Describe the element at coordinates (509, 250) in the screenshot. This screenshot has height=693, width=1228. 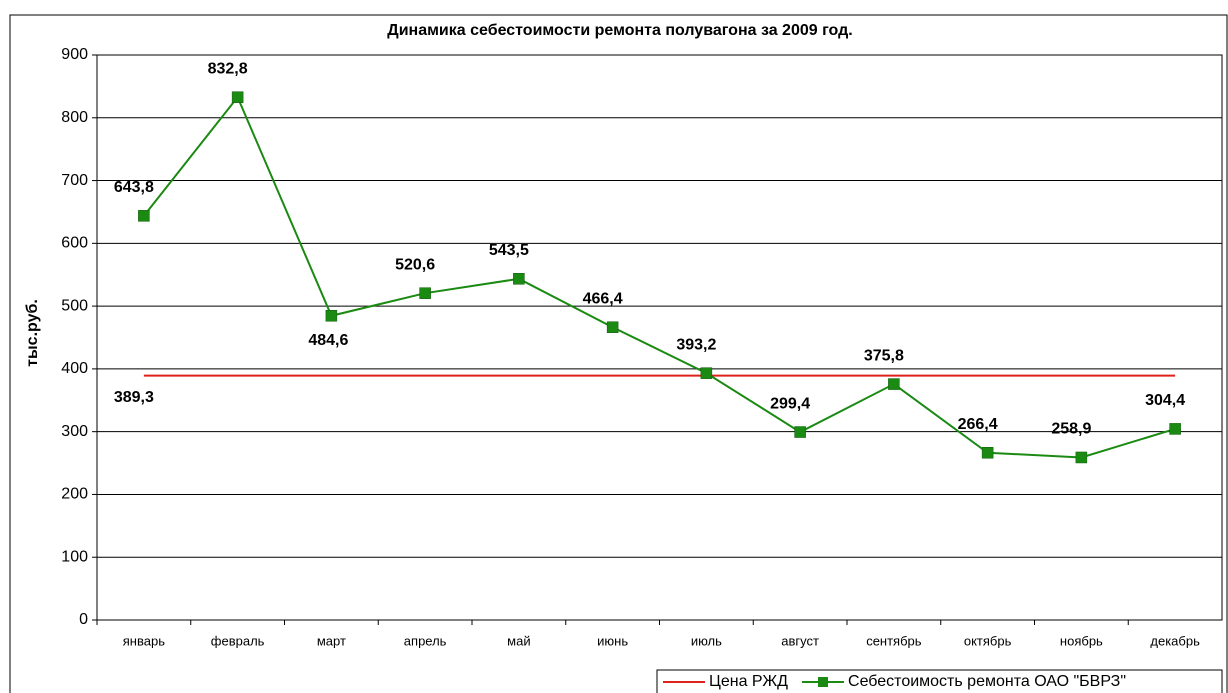
I see `data-label: 543,5` at that location.